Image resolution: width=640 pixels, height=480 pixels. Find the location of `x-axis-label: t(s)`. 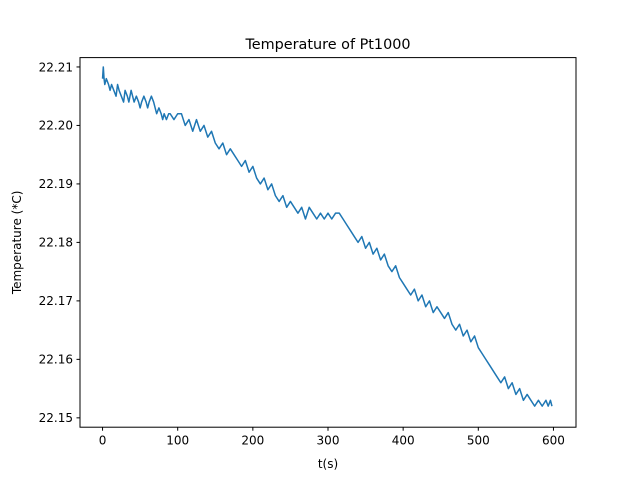

x-axis-label: t(s) is located at coordinates (328, 464).